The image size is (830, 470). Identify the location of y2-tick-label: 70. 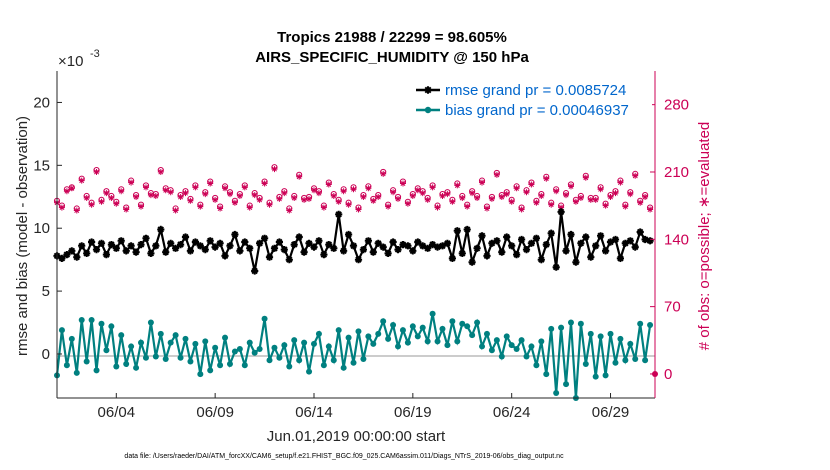
(672, 307).